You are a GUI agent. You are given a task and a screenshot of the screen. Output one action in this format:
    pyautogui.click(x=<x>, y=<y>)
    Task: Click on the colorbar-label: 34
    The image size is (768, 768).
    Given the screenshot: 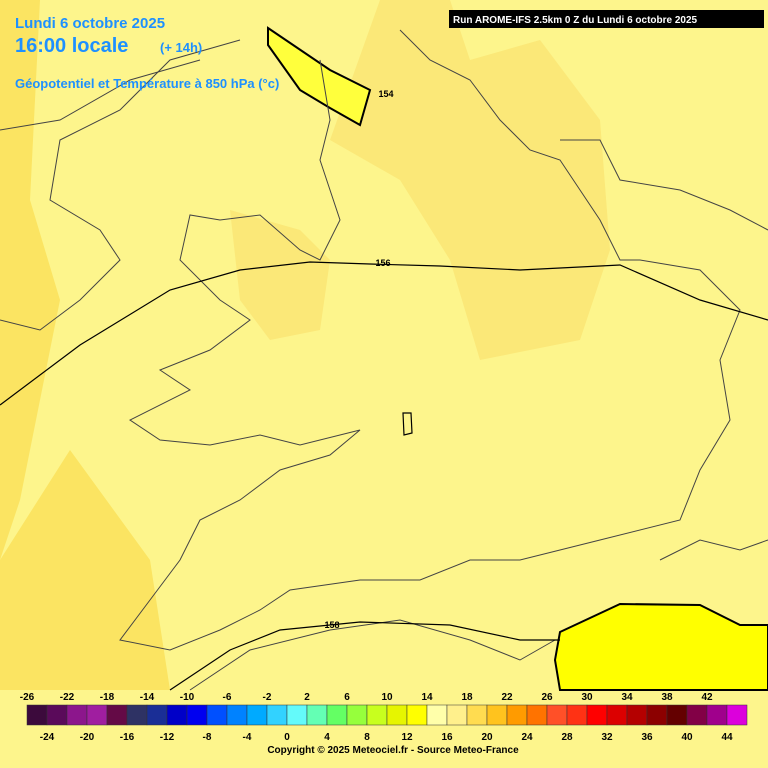 What is the action you would take?
    pyautogui.click(x=627, y=697)
    